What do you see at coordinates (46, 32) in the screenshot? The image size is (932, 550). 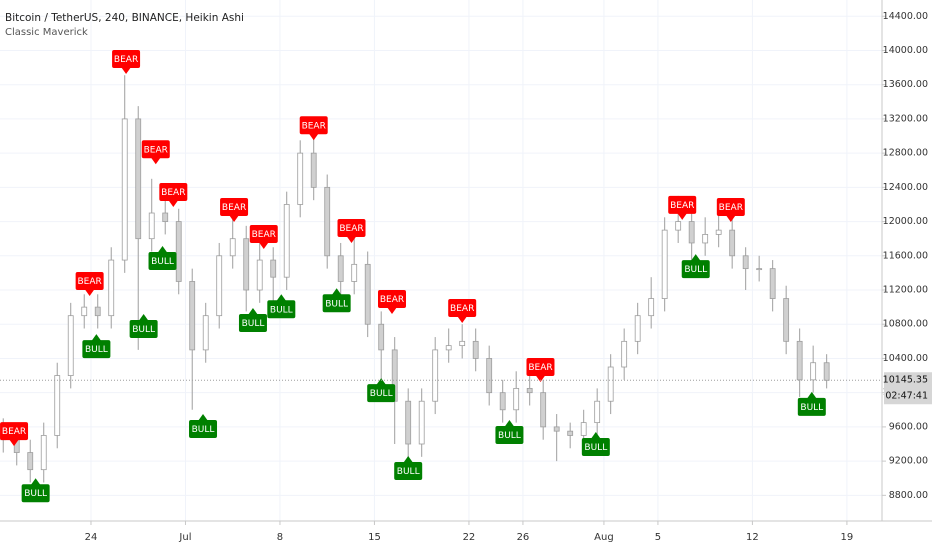 I see `indicator-name: Classic Maverick` at bounding box center [46, 32].